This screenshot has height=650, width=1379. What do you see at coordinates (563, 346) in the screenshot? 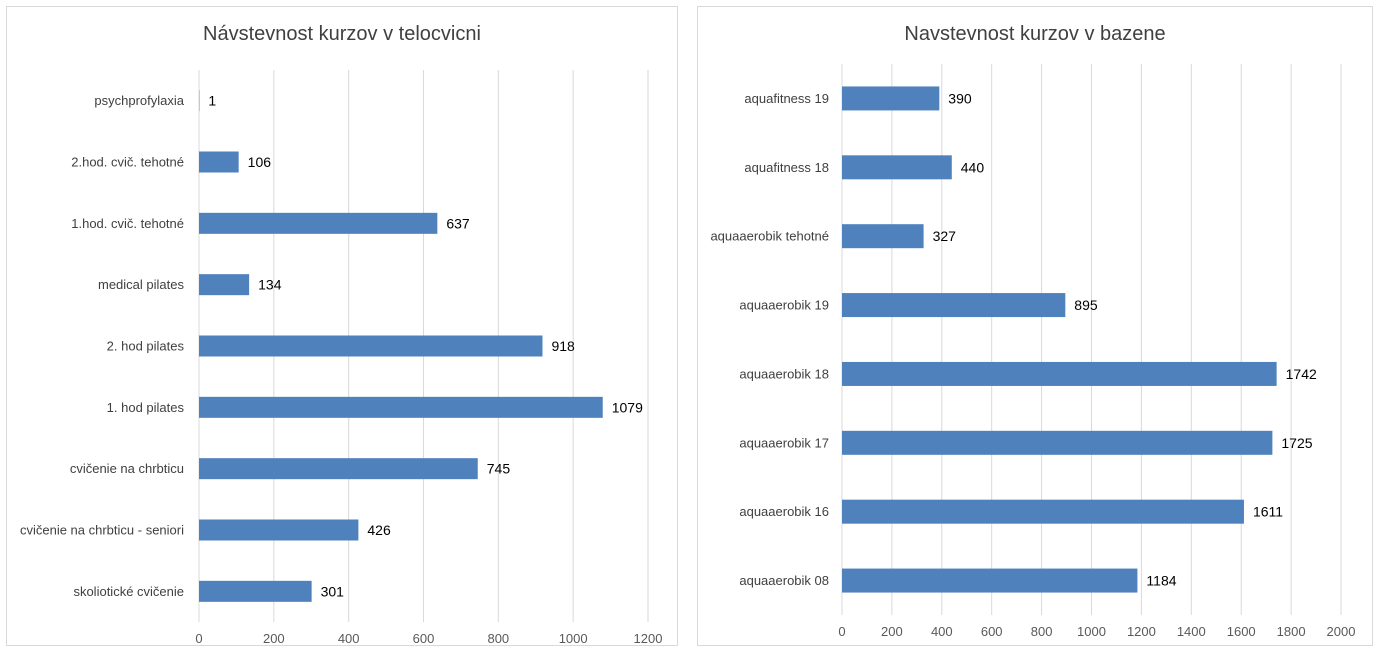
I see `data-label: 918` at bounding box center [563, 346].